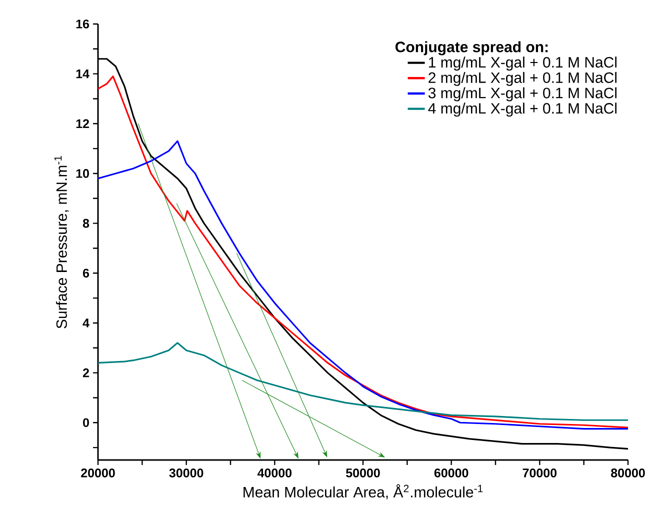 Image resolution: width=652 pixels, height=529 pixels. What do you see at coordinates (83, 74) in the screenshot?
I see `y-tick-label: 14` at bounding box center [83, 74].